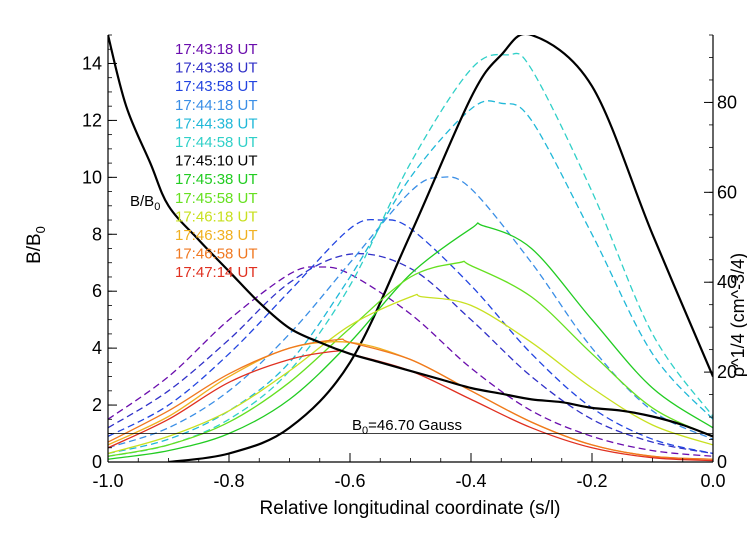 The width and height of the screenshot is (747, 534). What do you see at coordinates (216, 254) in the screenshot?
I see `legend-entry-11: 17:46:58 UT` at bounding box center [216, 254].